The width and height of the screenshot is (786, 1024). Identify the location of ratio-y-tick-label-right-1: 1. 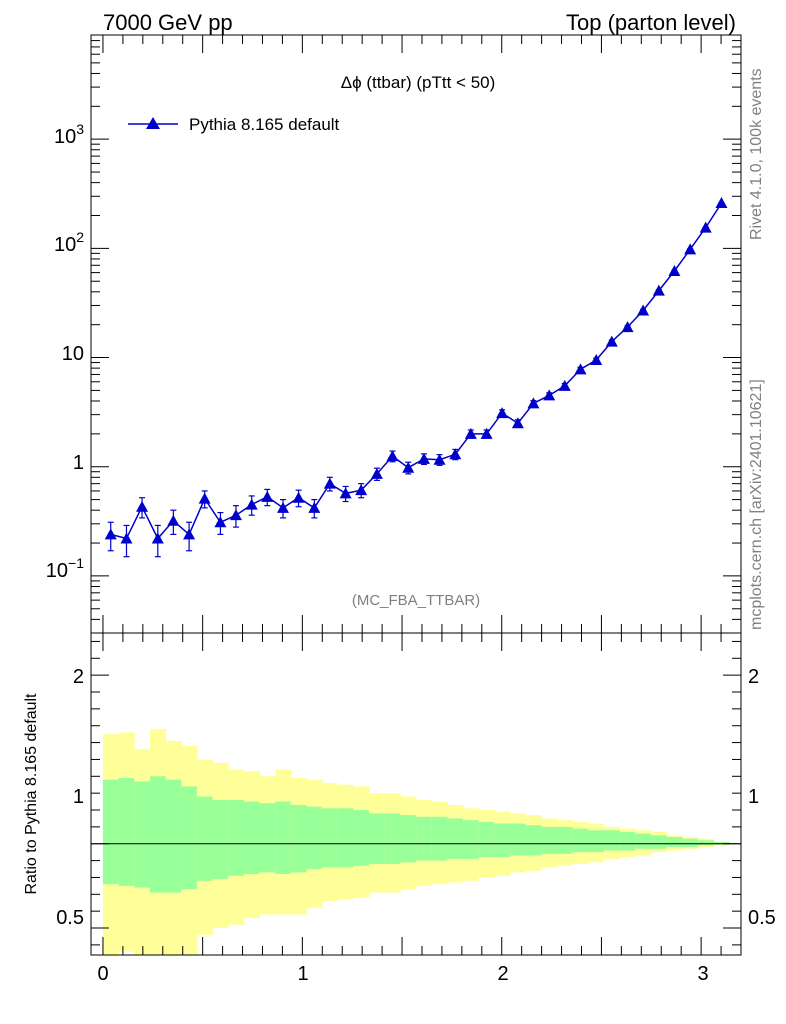
(753, 797).